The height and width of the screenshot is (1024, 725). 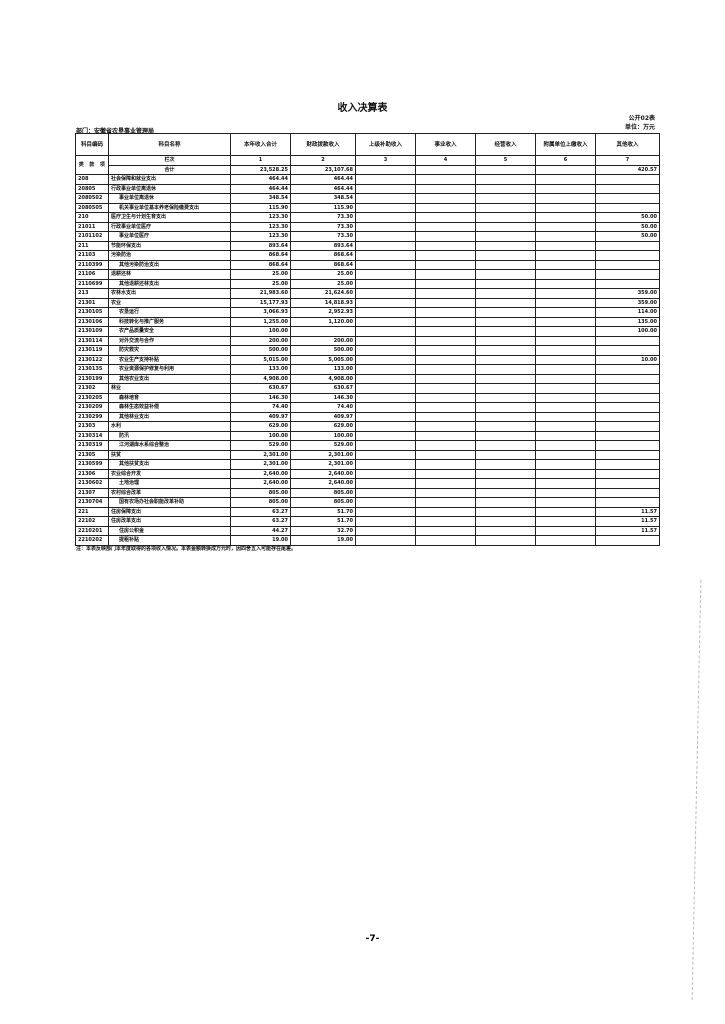 I want to click on row-fiscal: 100.00, so click(x=323, y=435).